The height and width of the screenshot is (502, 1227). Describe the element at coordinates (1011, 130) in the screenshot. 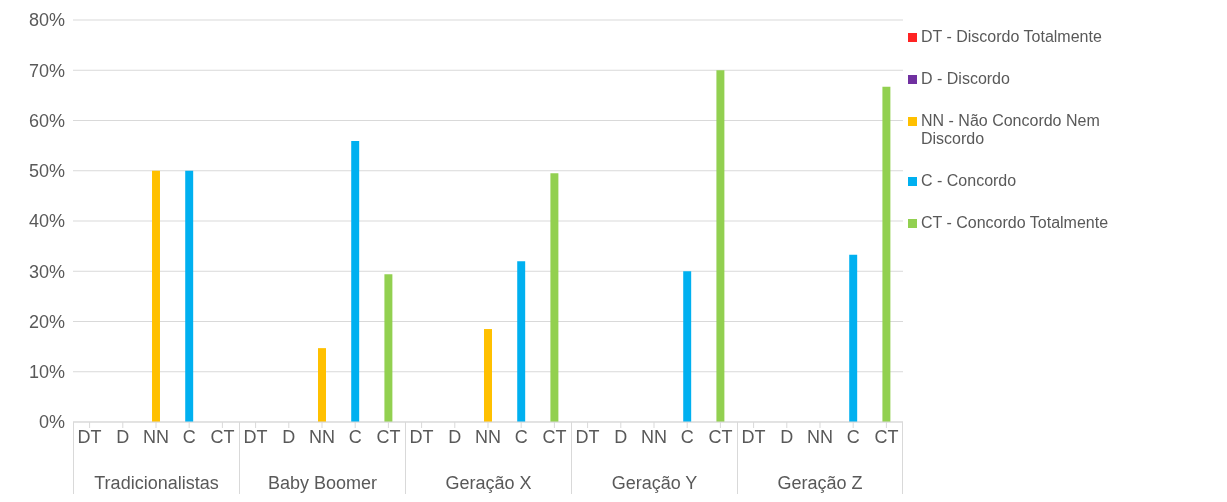

I see `legend-label: NN - Não Concordo Nem Discordo` at that location.